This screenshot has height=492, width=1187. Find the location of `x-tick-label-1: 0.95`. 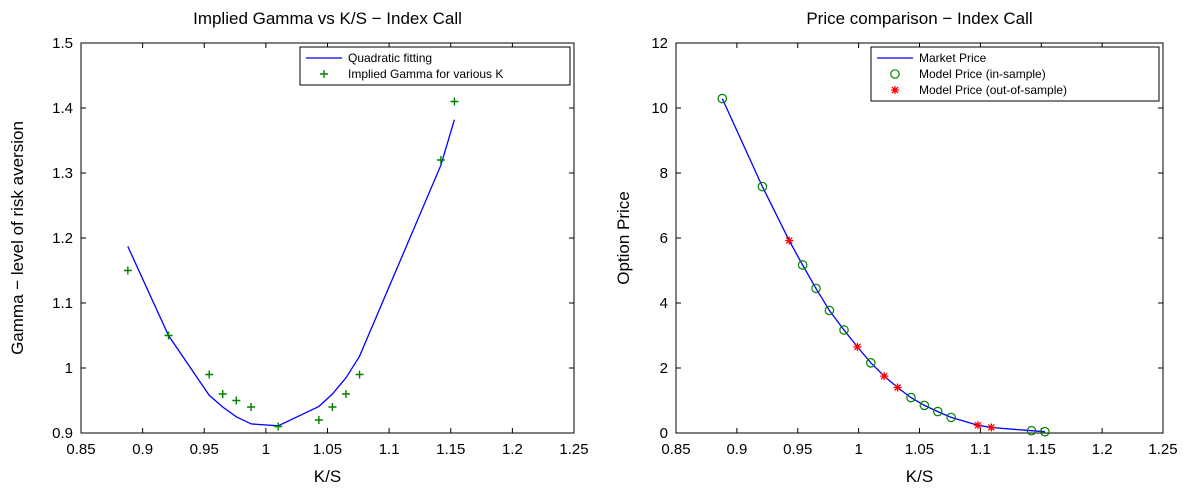

x-tick-label-1: 0.95 is located at coordinates (204, 449).